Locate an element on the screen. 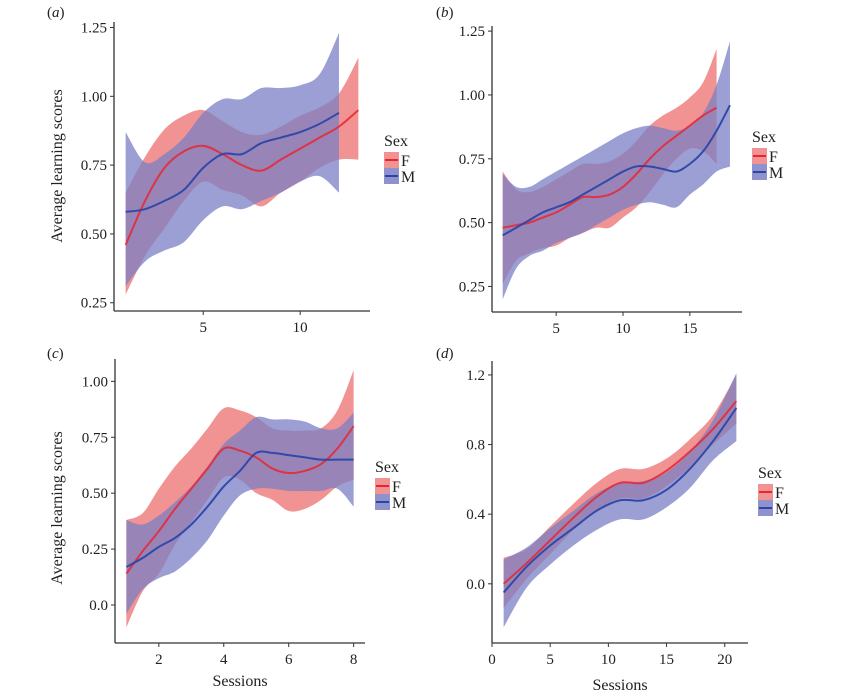 The image size is (854, 695). band-f is located at coordinates (240, 499).